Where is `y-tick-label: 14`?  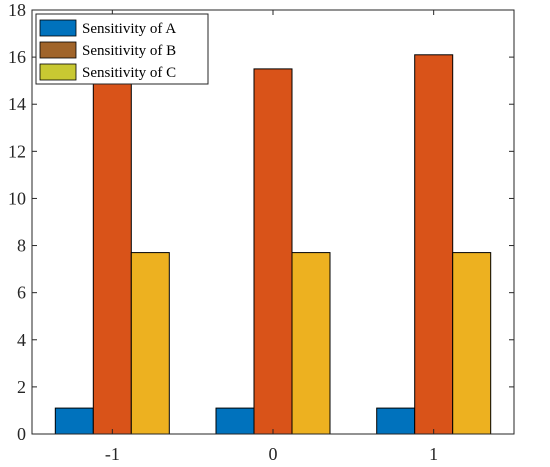
y-tick-label: 14 is located at coordinates (17, 104).